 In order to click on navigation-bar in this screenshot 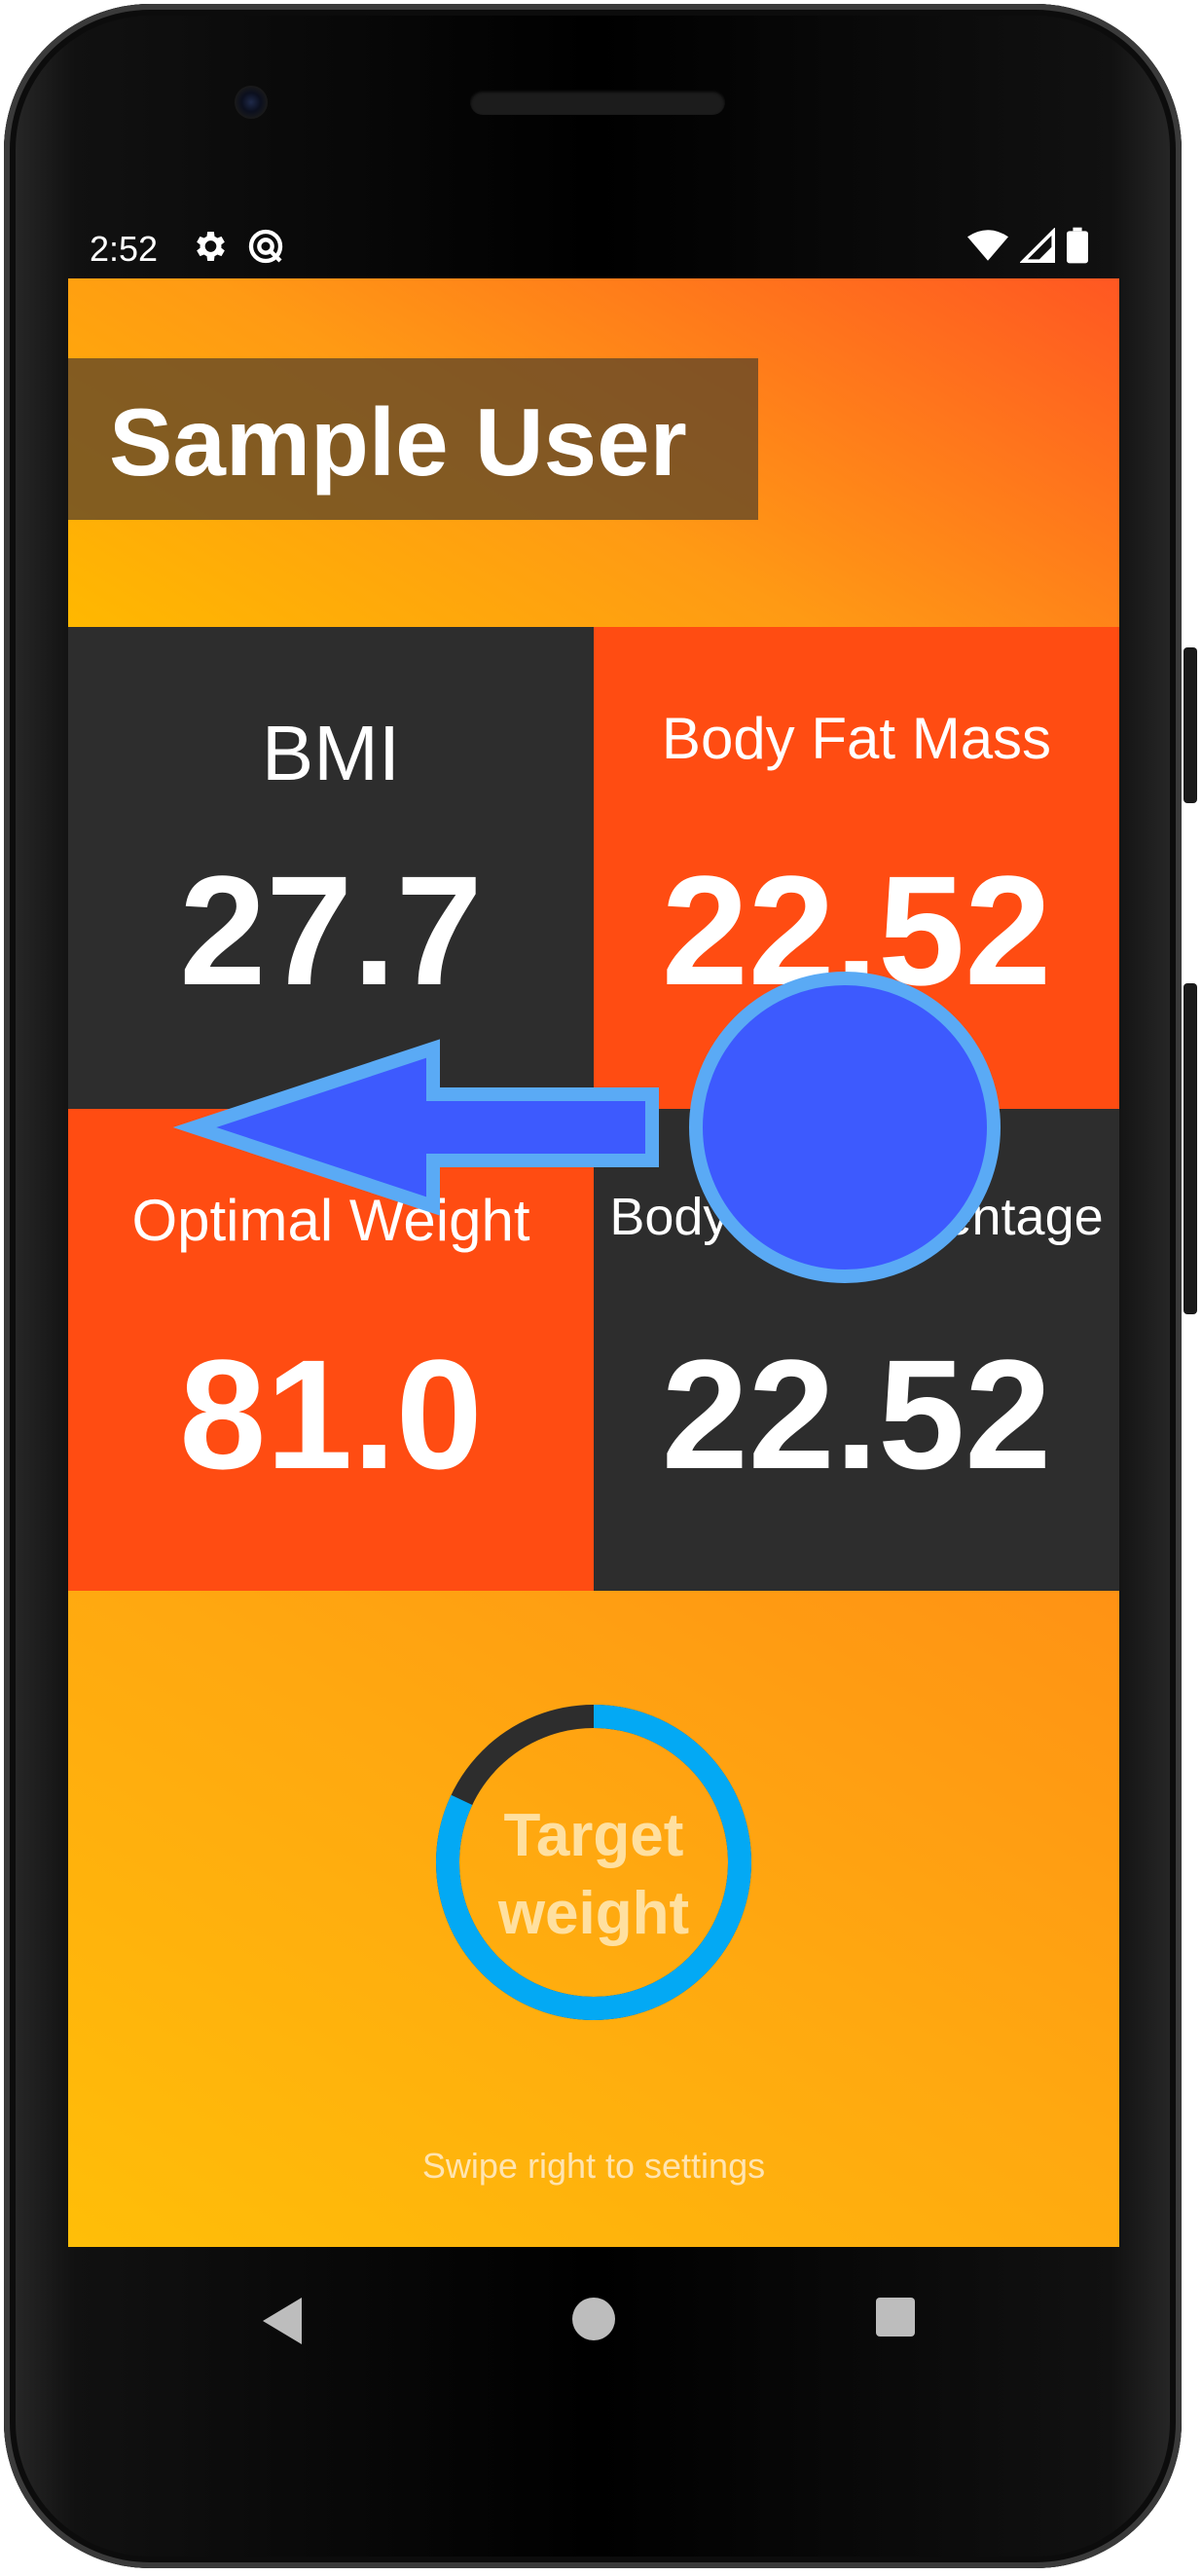, I will do `click(593, 2320)`.